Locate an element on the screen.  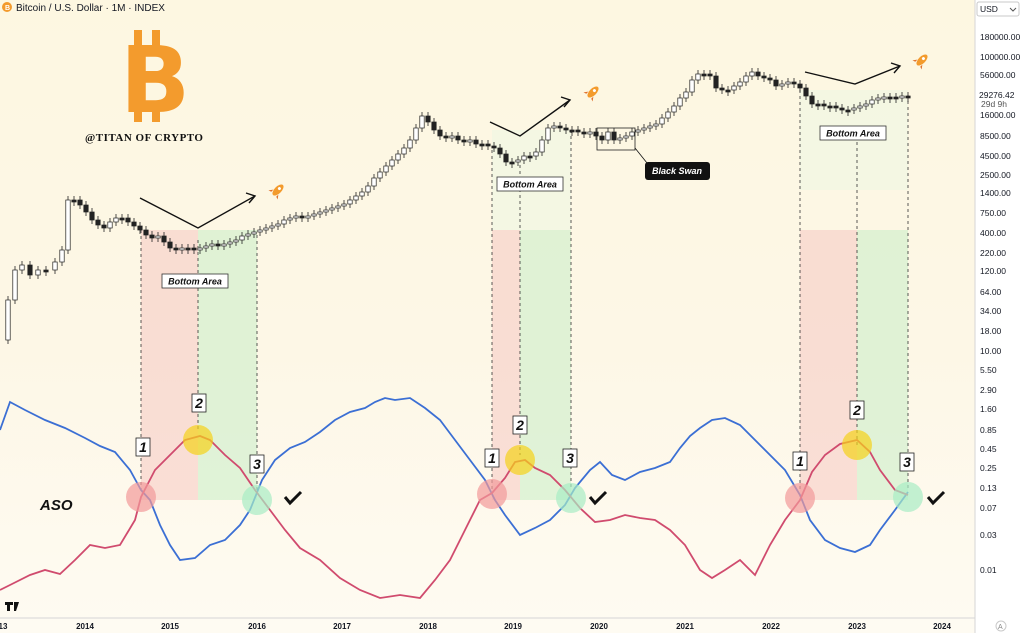
x-tick-label: 2022 is located at coordinates (771, 626).